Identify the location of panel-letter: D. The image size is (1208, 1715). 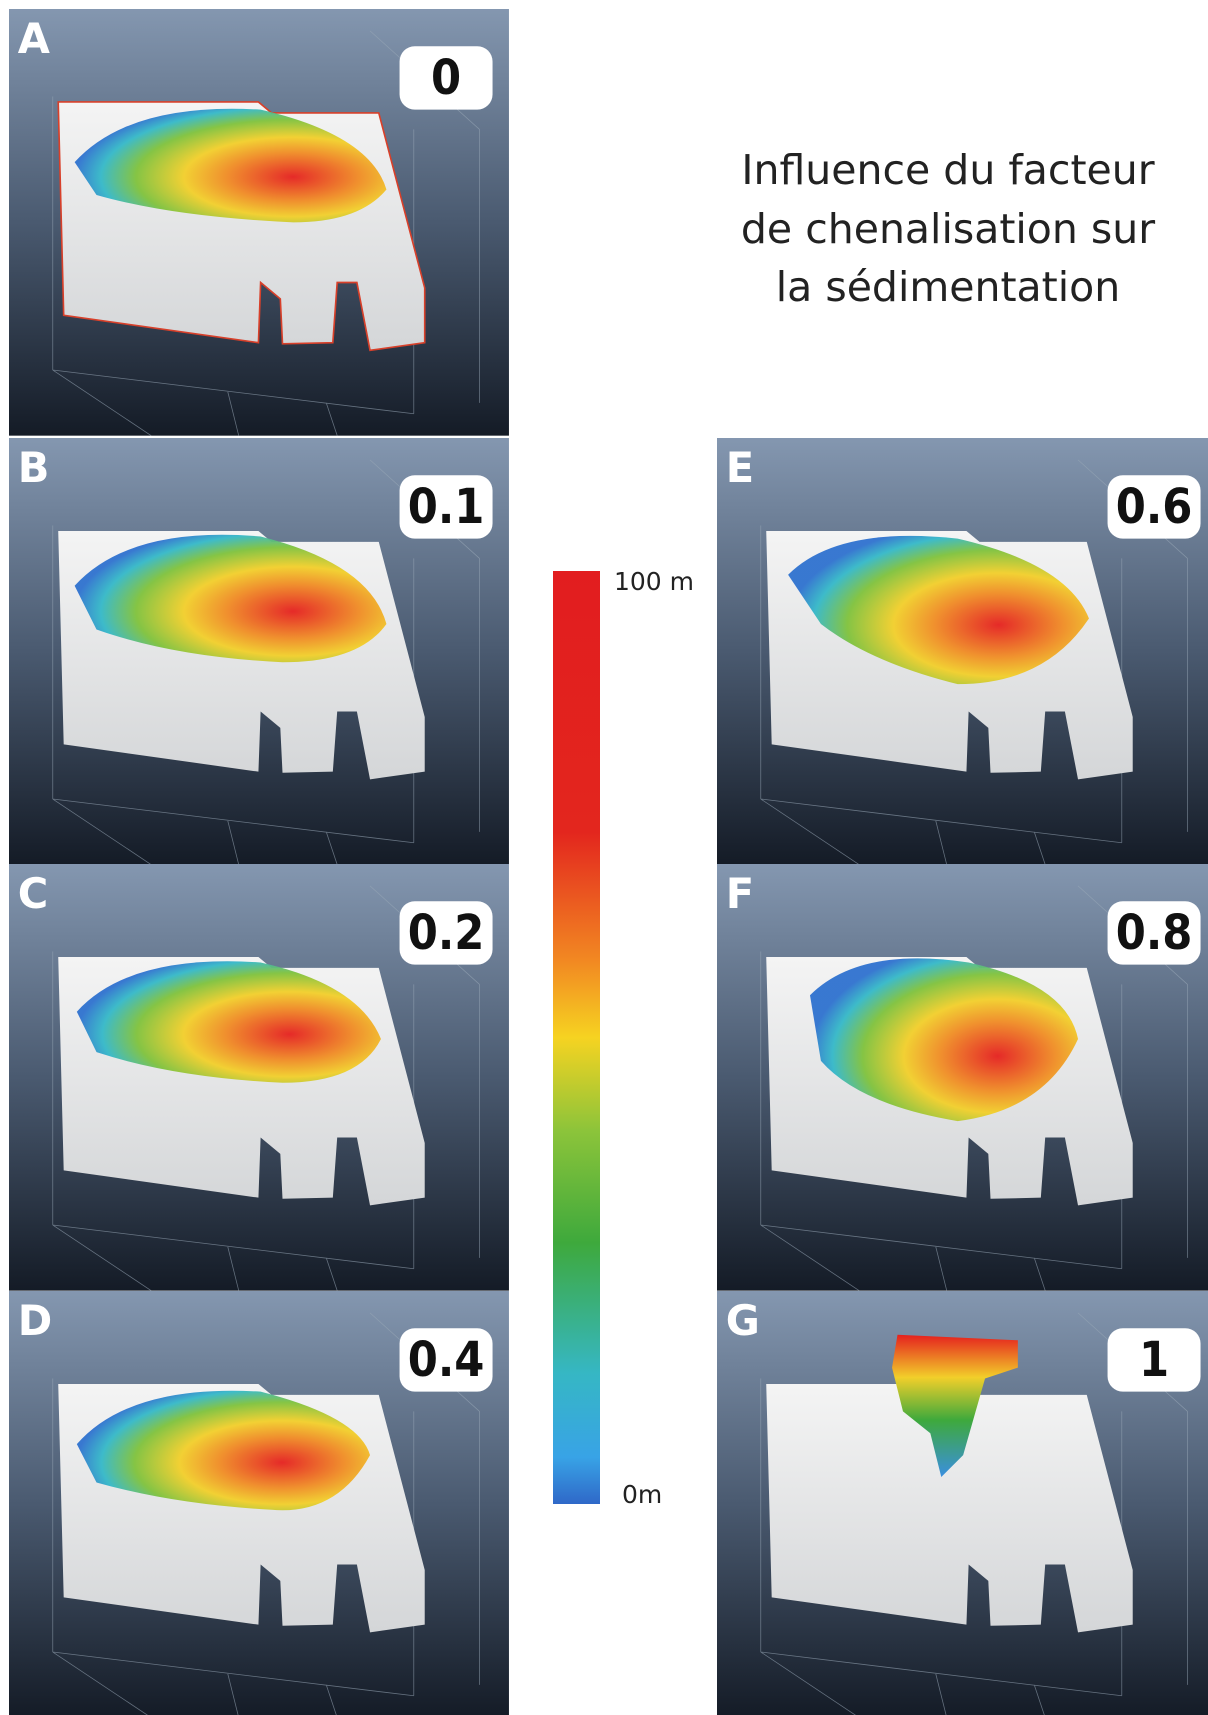
(35, 1320).